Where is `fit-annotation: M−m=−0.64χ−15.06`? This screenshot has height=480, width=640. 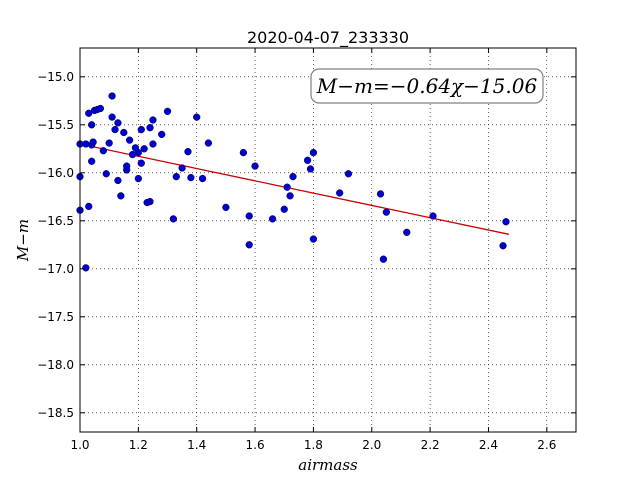
fit-annotation: M−m=−0.64χ−15.06 is located at coordinates (427, 86).